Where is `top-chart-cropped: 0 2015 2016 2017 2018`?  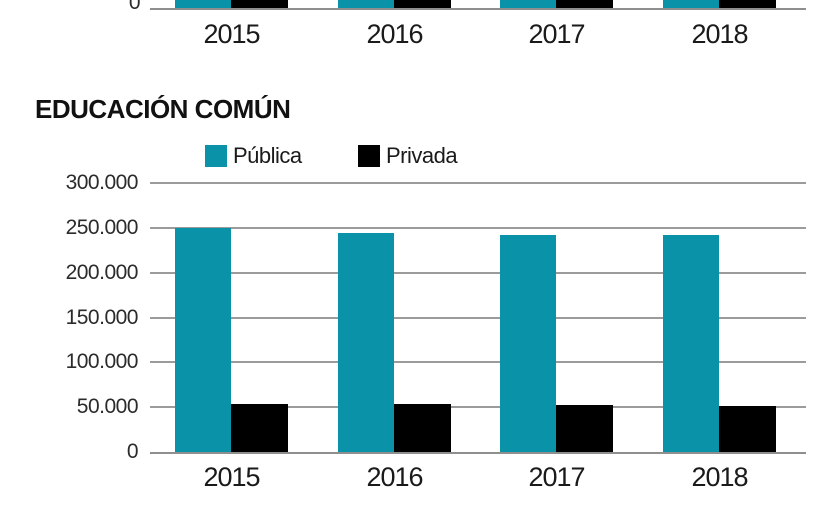
top-chart-cropped: 0 2015 2016 2017 2018 is located at coordinates (420, 30).